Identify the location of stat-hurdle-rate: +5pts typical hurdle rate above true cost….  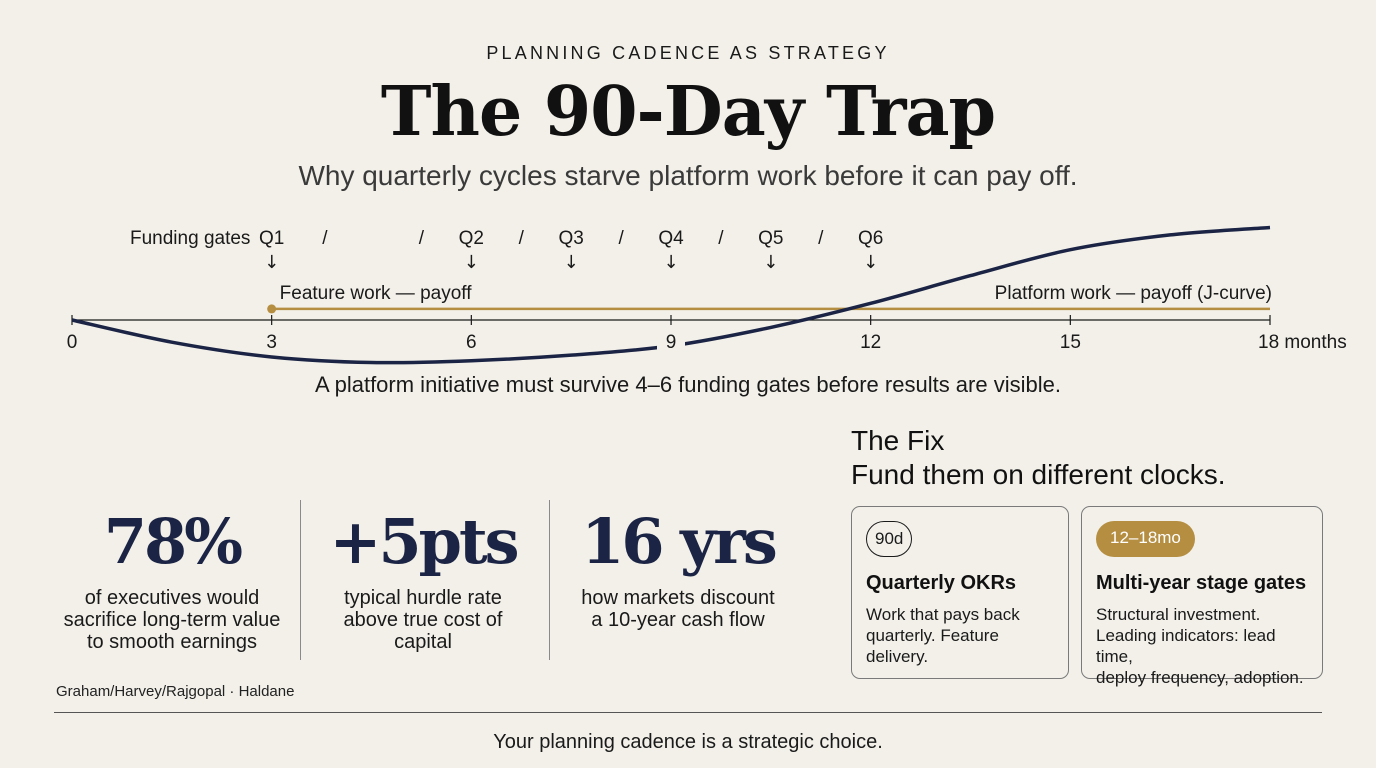
(423, 579).